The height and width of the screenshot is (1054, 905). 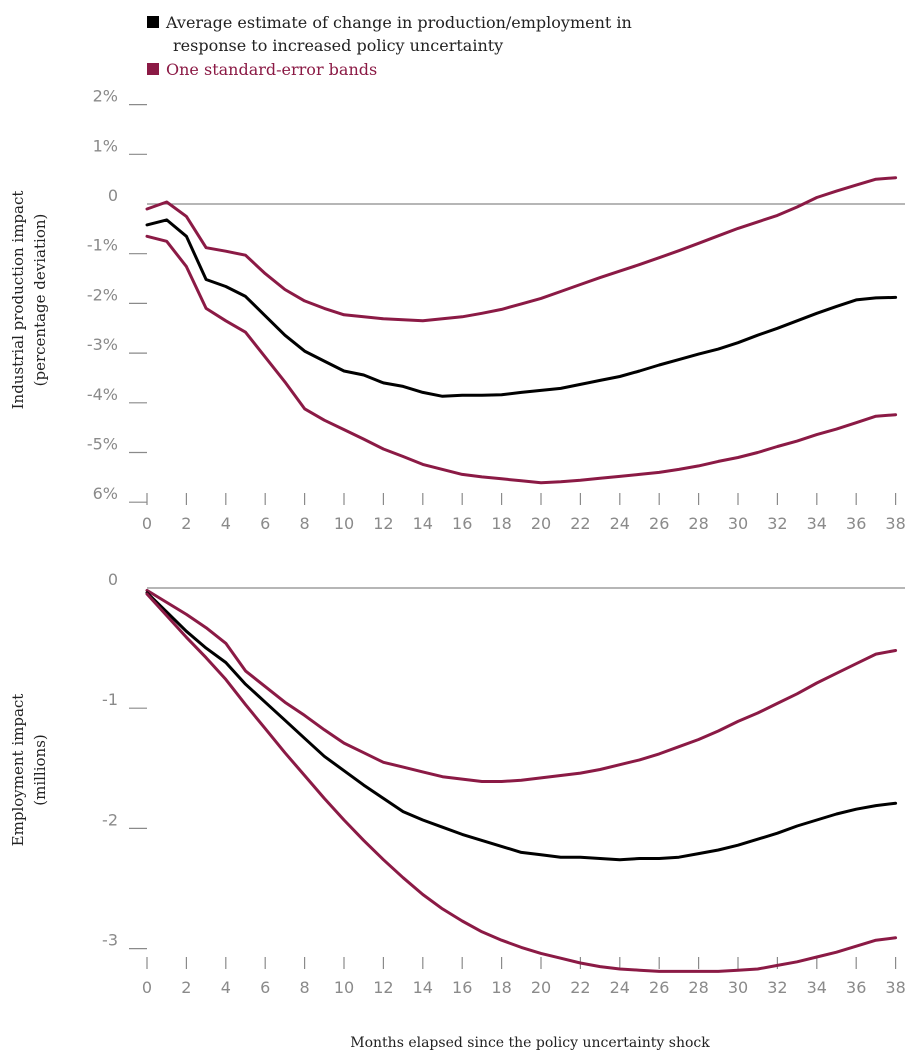 What do you see at coordinates (102, 394) in the screenshot?
I see `y-tick-label: -4%` at bounding box center [102, 394].